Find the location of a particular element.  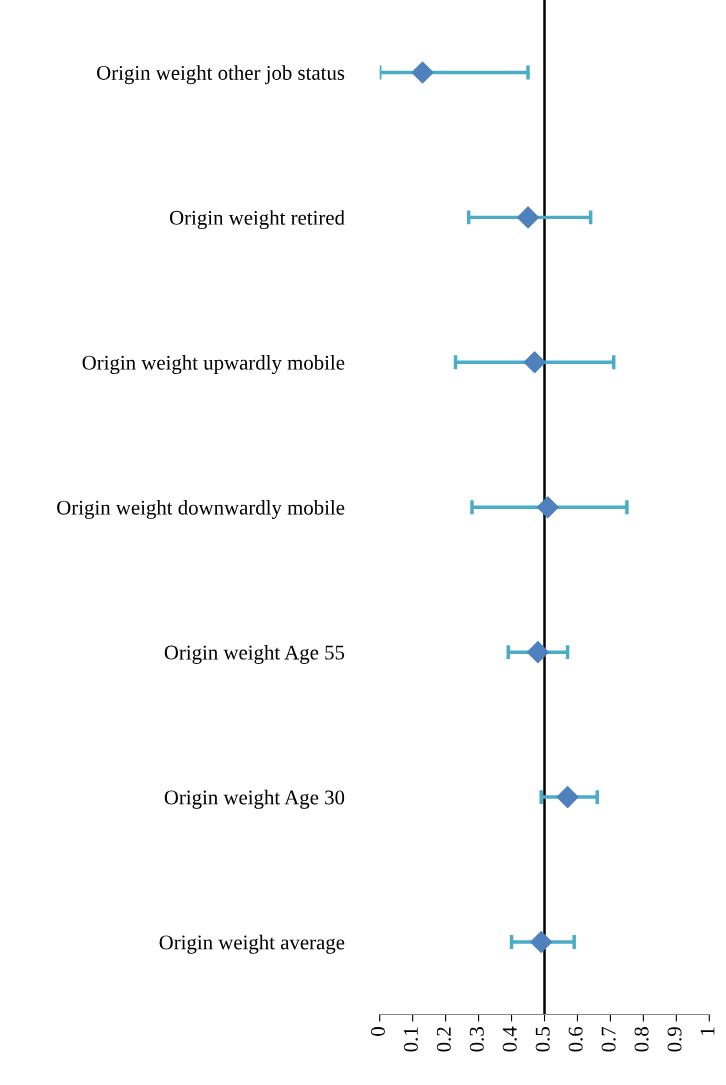

y-tick-label: Origin weight other job status is located at coordinates (221, 75).